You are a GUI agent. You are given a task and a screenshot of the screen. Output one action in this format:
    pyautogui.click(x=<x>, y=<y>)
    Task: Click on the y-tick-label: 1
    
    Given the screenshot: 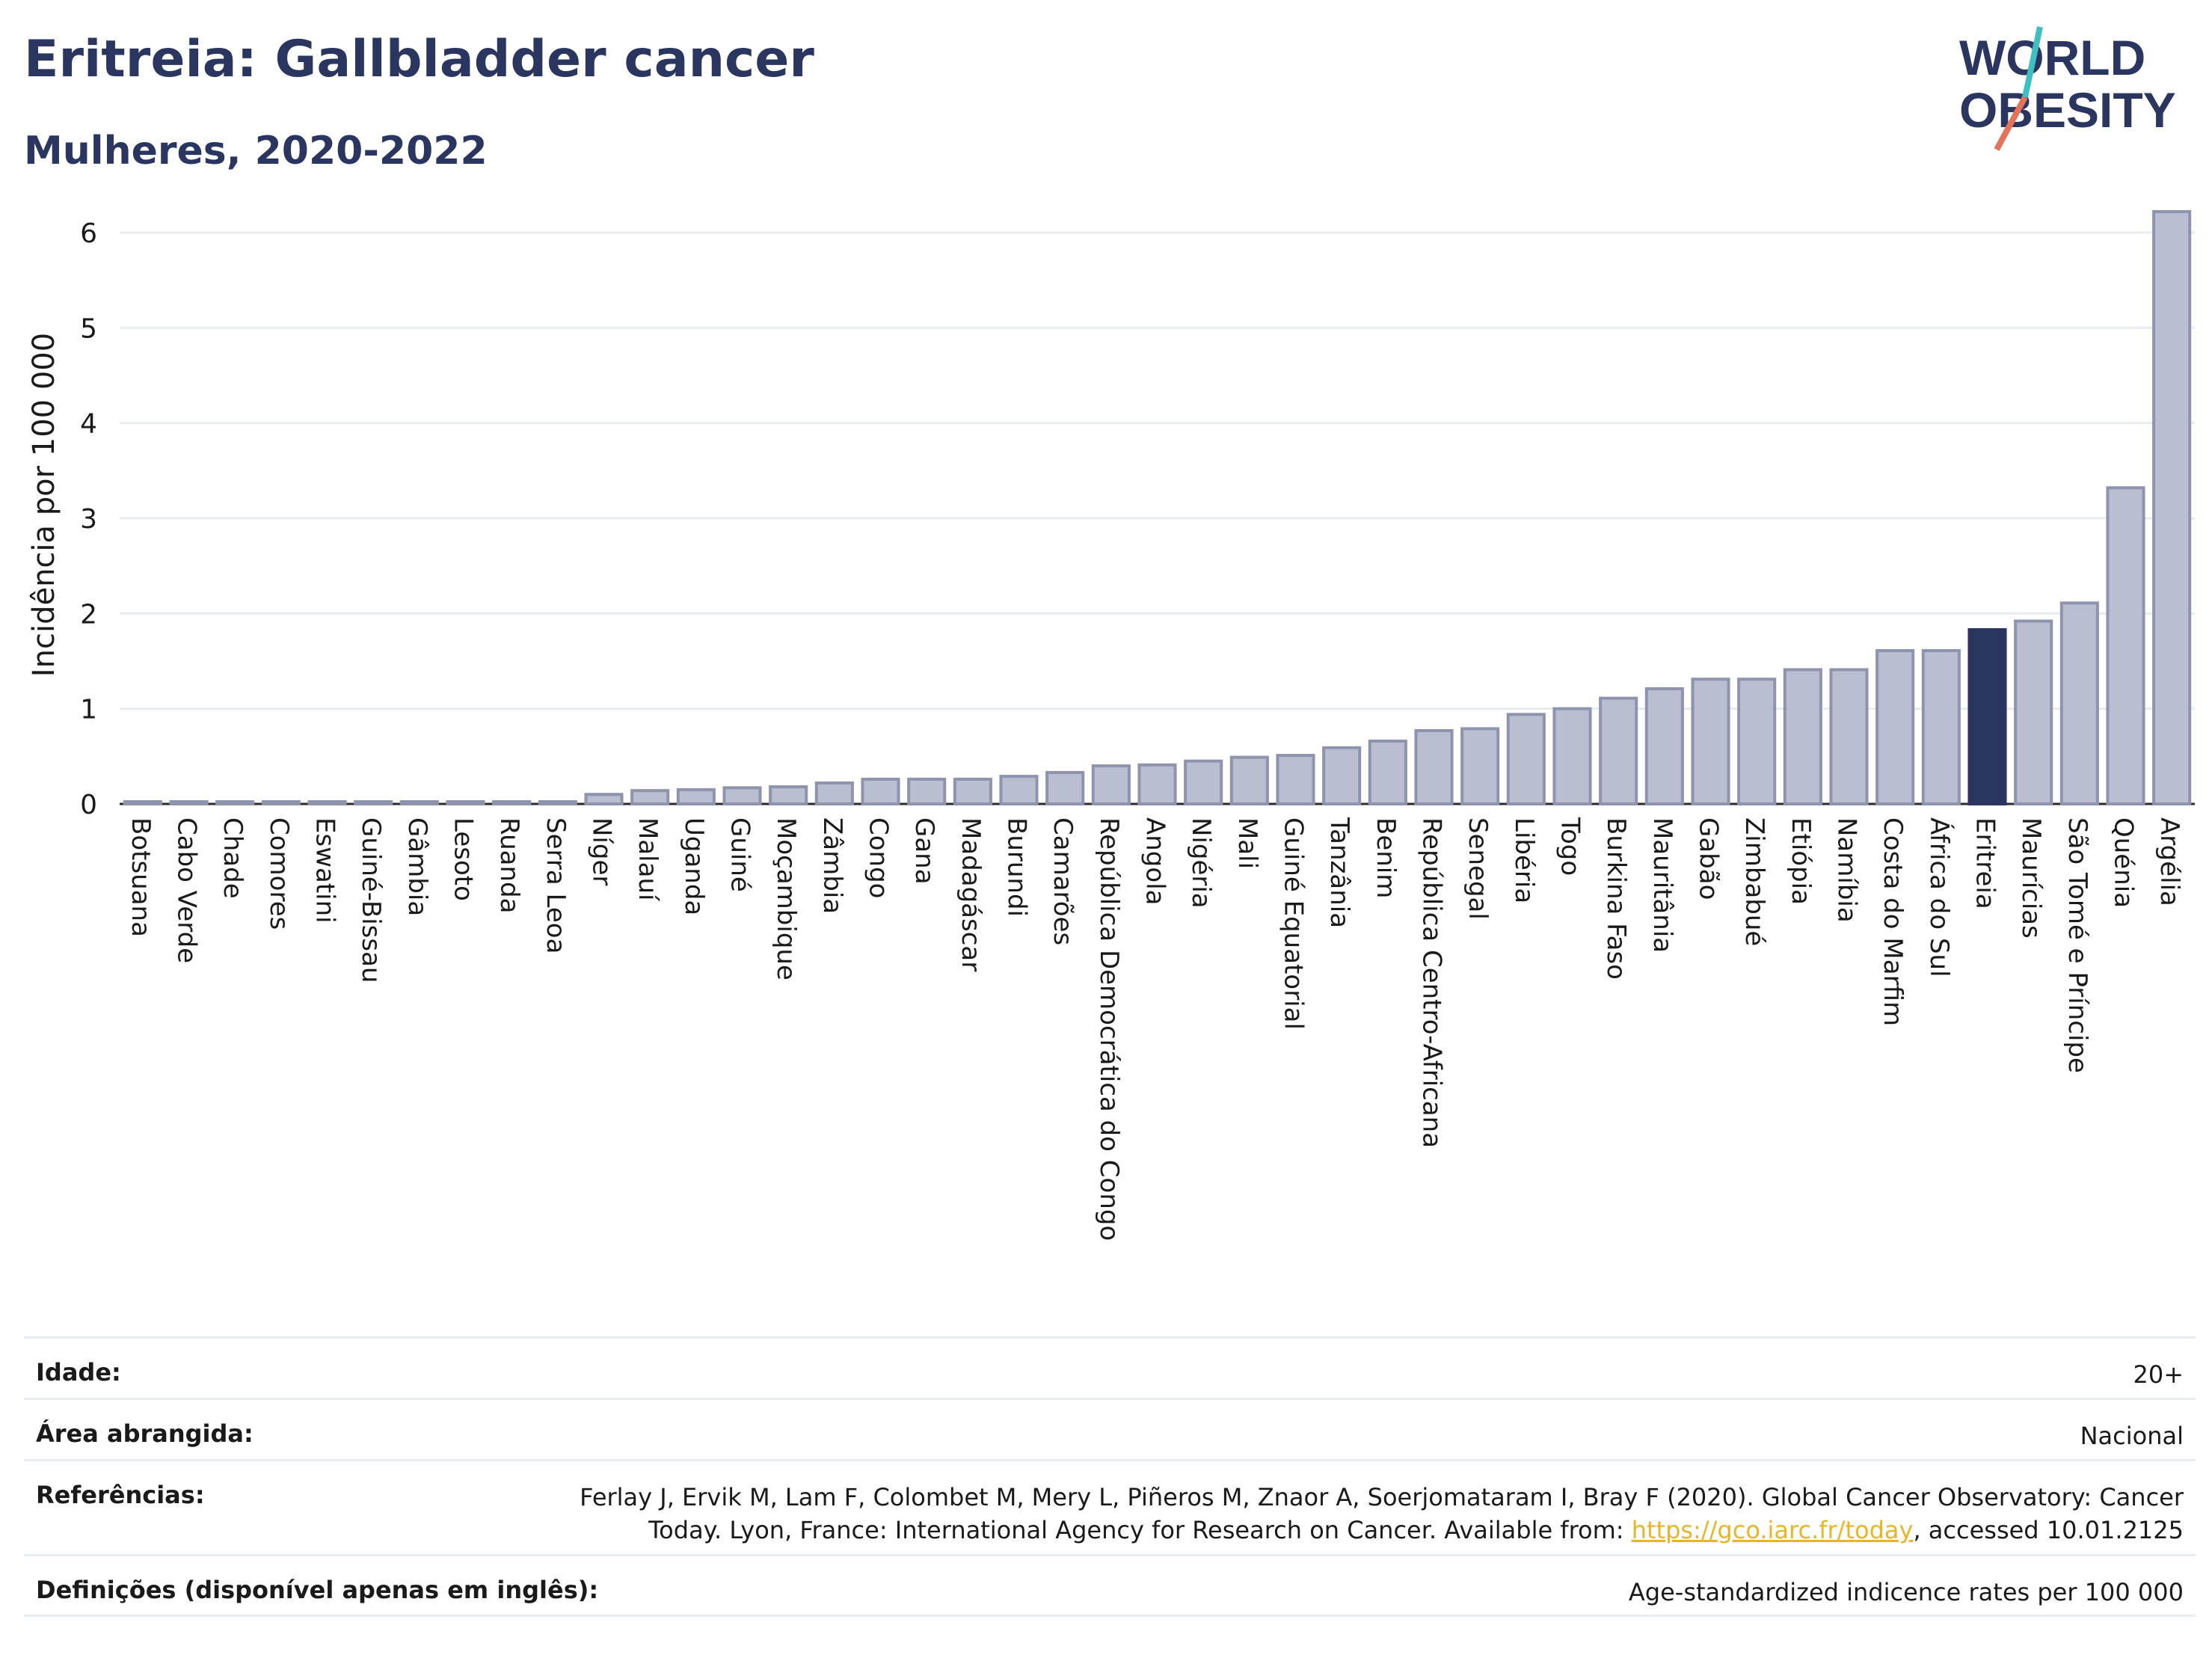 What is the action you would take?
    pyautogui.click(x=88, y=710)
    